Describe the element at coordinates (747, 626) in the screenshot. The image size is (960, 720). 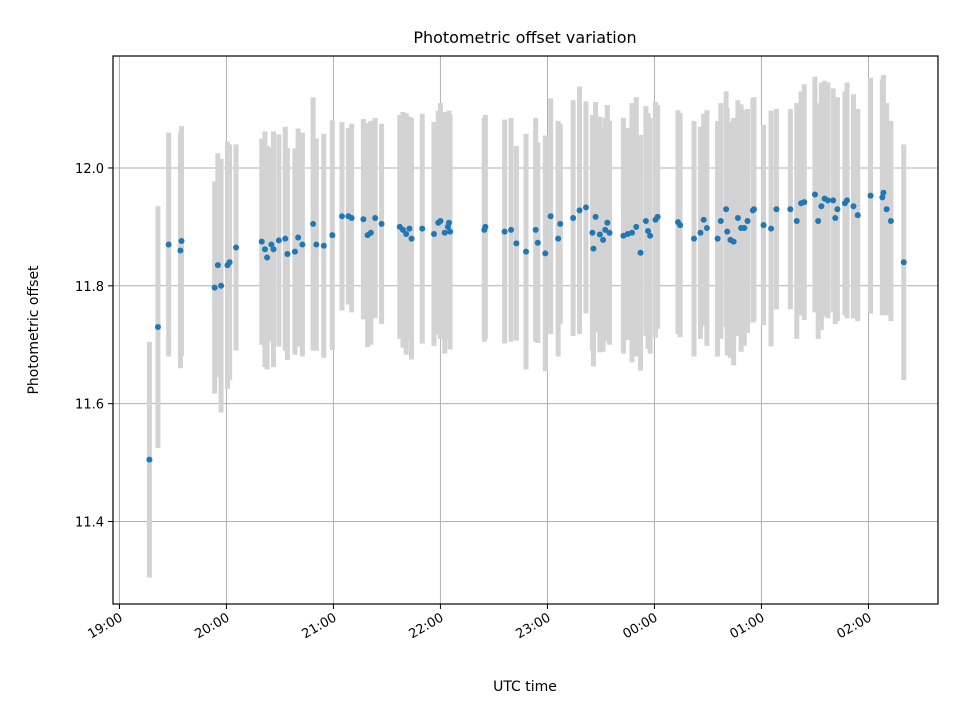
I see `x-tick-label: 01:00` at that location.